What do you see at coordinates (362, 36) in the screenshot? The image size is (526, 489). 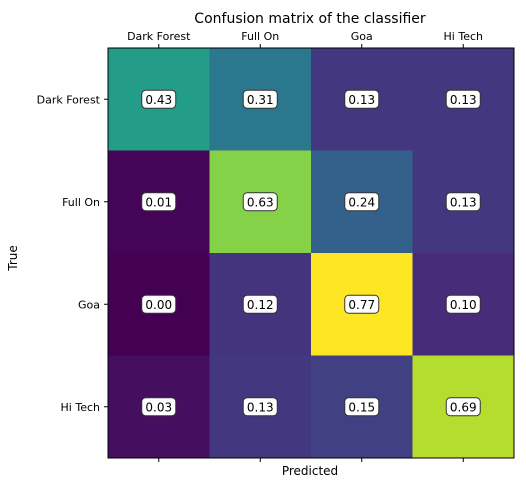 I see `x-tick-label: Goa` at bounding box center [362, 36].